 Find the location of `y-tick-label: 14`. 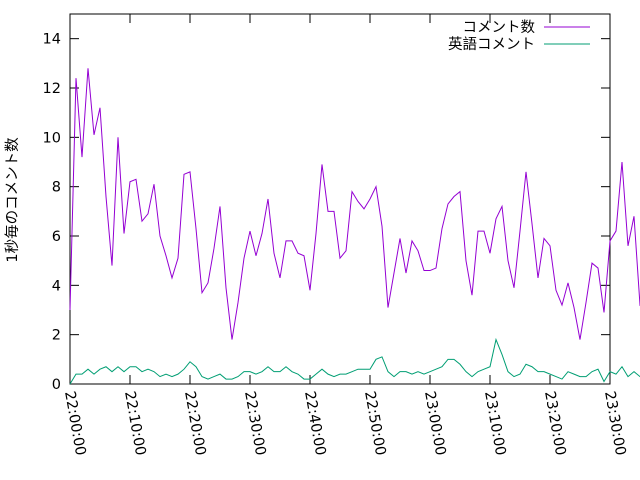

y-tick-label: 14 is located at coordinates (52, 40).